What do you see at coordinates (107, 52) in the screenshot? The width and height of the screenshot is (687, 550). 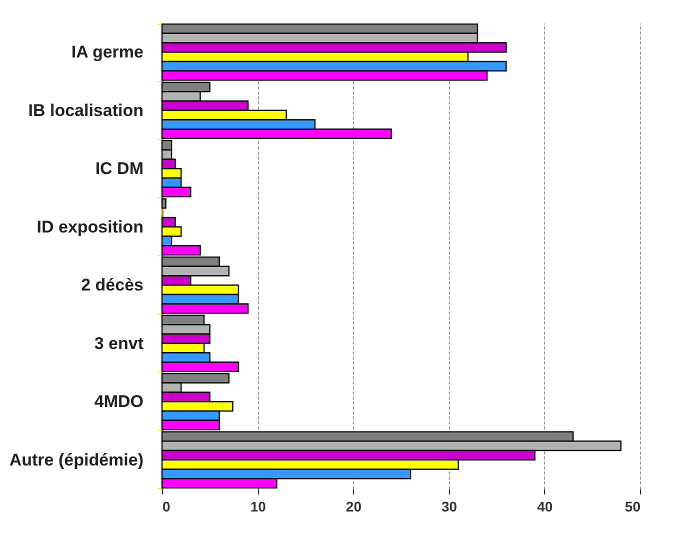 I see `y-tick-label: IA germe` at bounding box center [107, 52].